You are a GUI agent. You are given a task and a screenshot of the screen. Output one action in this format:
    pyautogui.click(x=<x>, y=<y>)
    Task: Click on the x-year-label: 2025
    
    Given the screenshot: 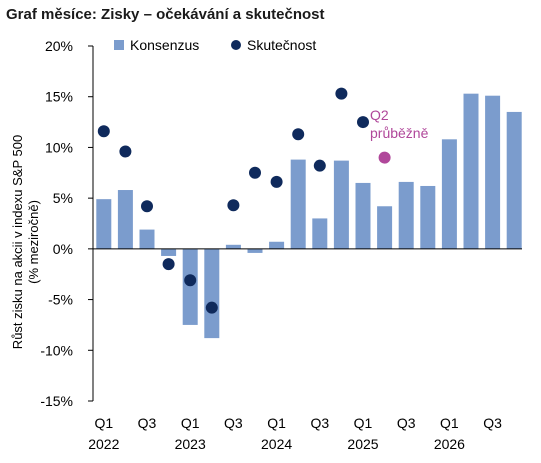 What is the action you would take?
    pyautogui.click(x=362, y=444)
    